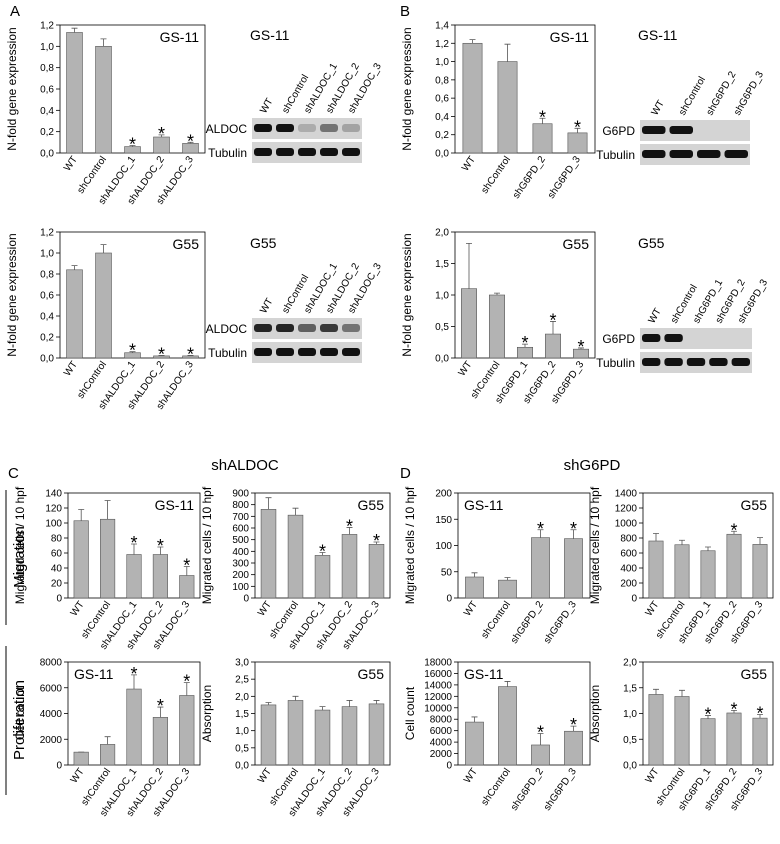  What do you see at coordinates (263, 243) in the screenshot?
I see `blot-title: G55` at bounding box center [263, 243].